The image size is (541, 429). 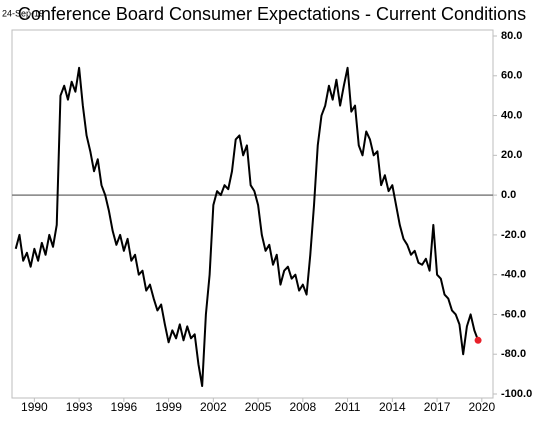 I want to click on y-tick-label: -40.0, so click(x=513, y=275).